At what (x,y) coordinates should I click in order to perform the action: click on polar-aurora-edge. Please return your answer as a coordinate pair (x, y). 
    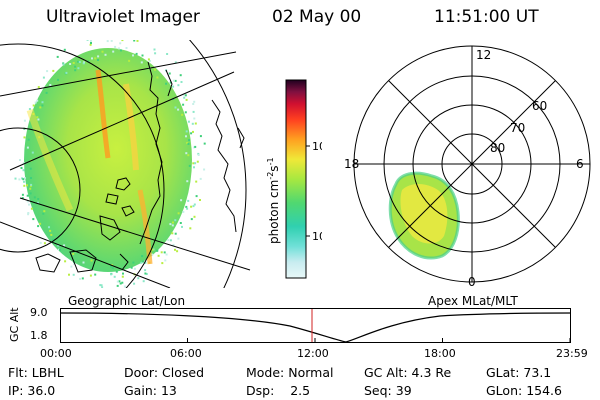
    Looking at the image, I should click on (424, 215).